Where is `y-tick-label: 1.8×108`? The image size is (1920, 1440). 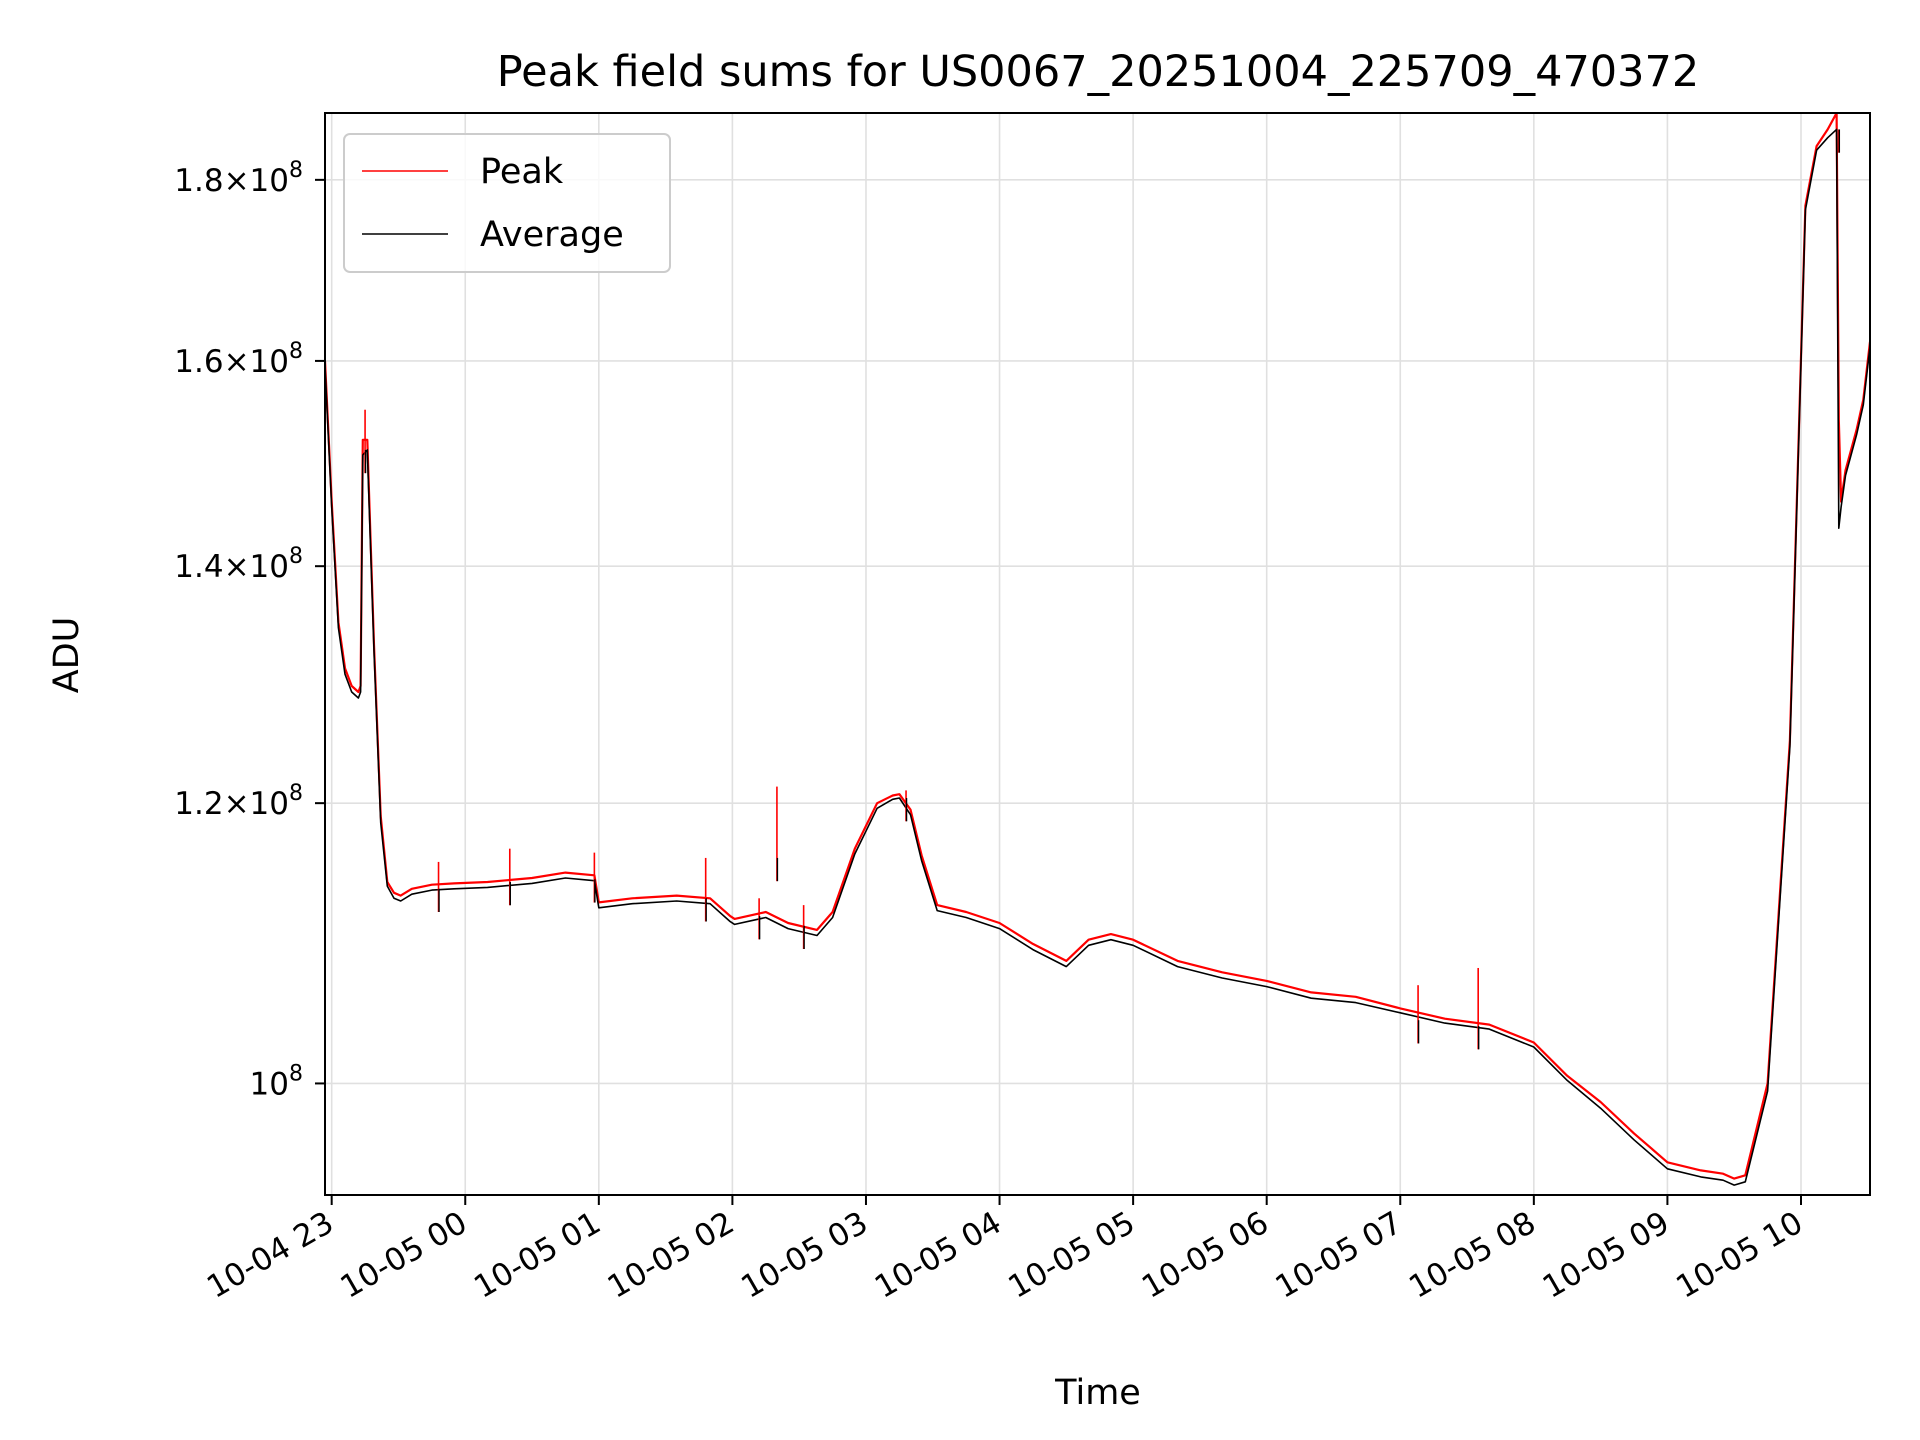
y-tick-label: 1.8×108 is located at coordinates (238, 178).